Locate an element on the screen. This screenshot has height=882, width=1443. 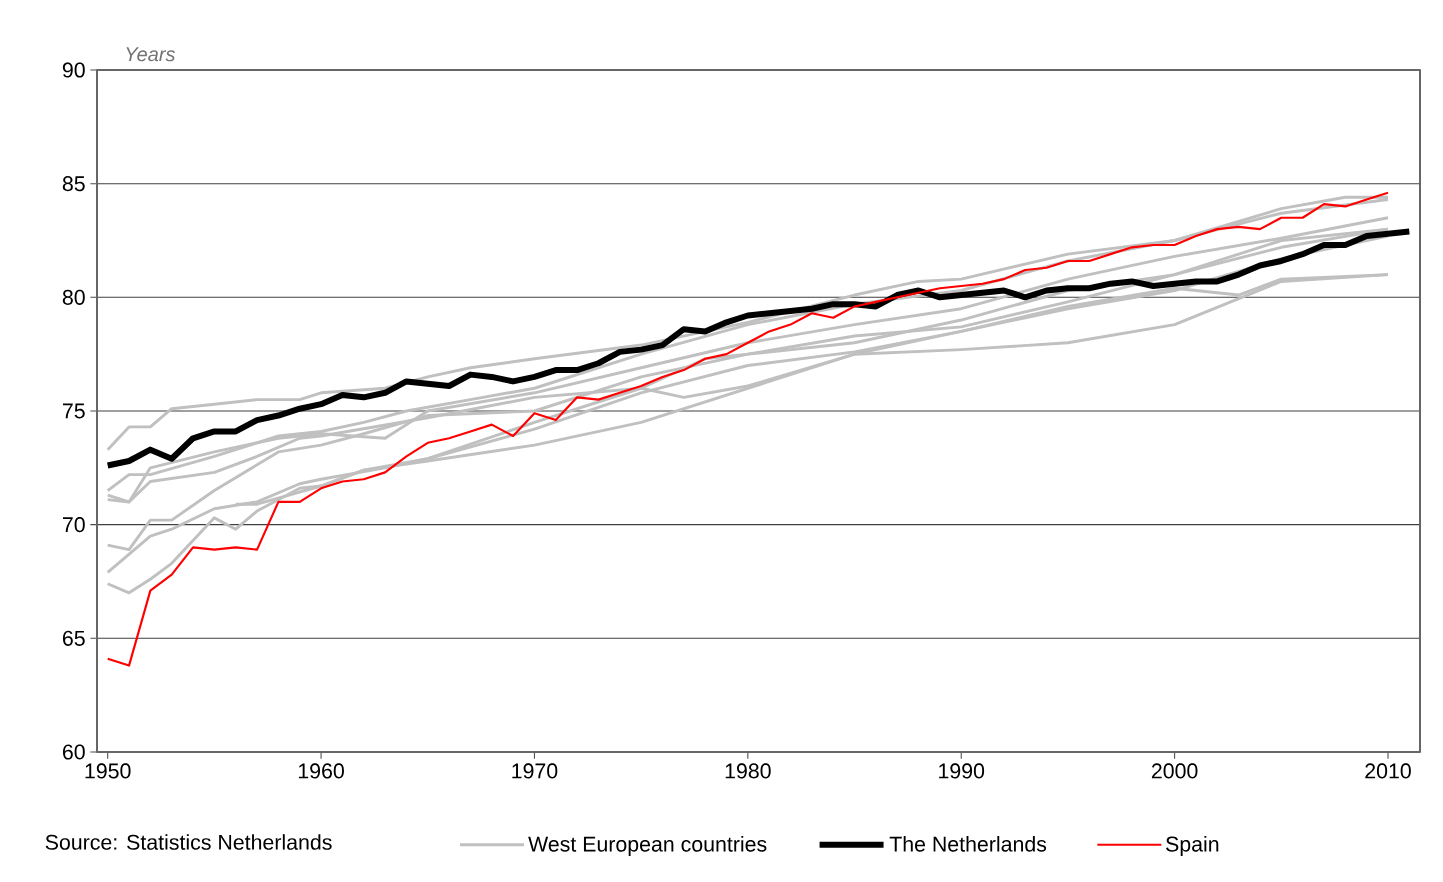
y-tick-label: 70 is located at coordinates (74, 525).